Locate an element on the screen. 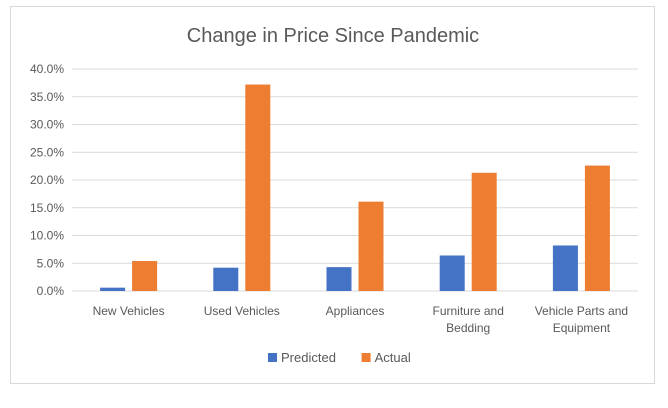  legend-label: Actual is located at coordinates (393, 357).